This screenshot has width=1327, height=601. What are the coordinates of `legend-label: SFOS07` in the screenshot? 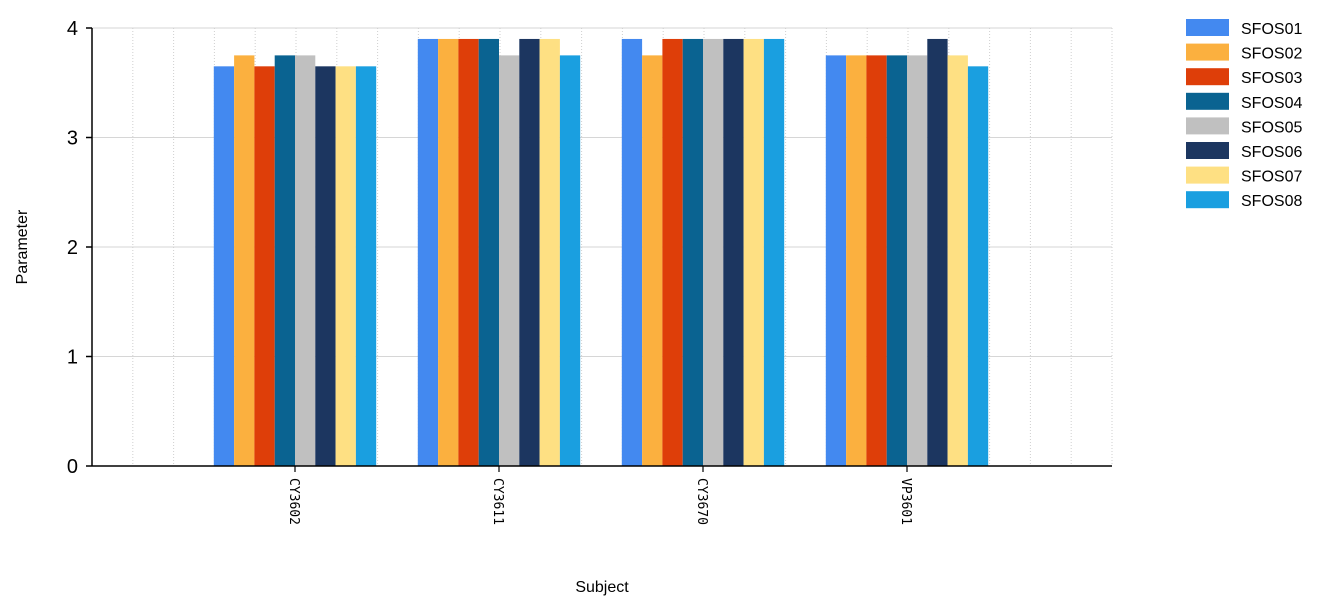 It's located at (1271, 177).